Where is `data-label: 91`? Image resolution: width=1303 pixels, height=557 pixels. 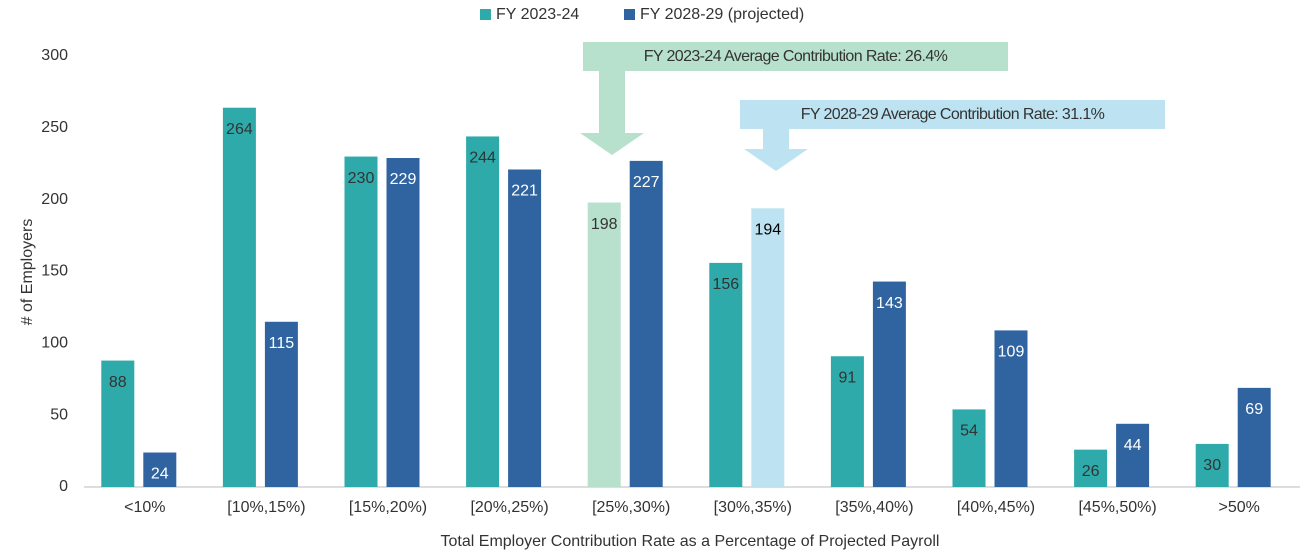 data-label: 91 is located at coordinates (848, 377).